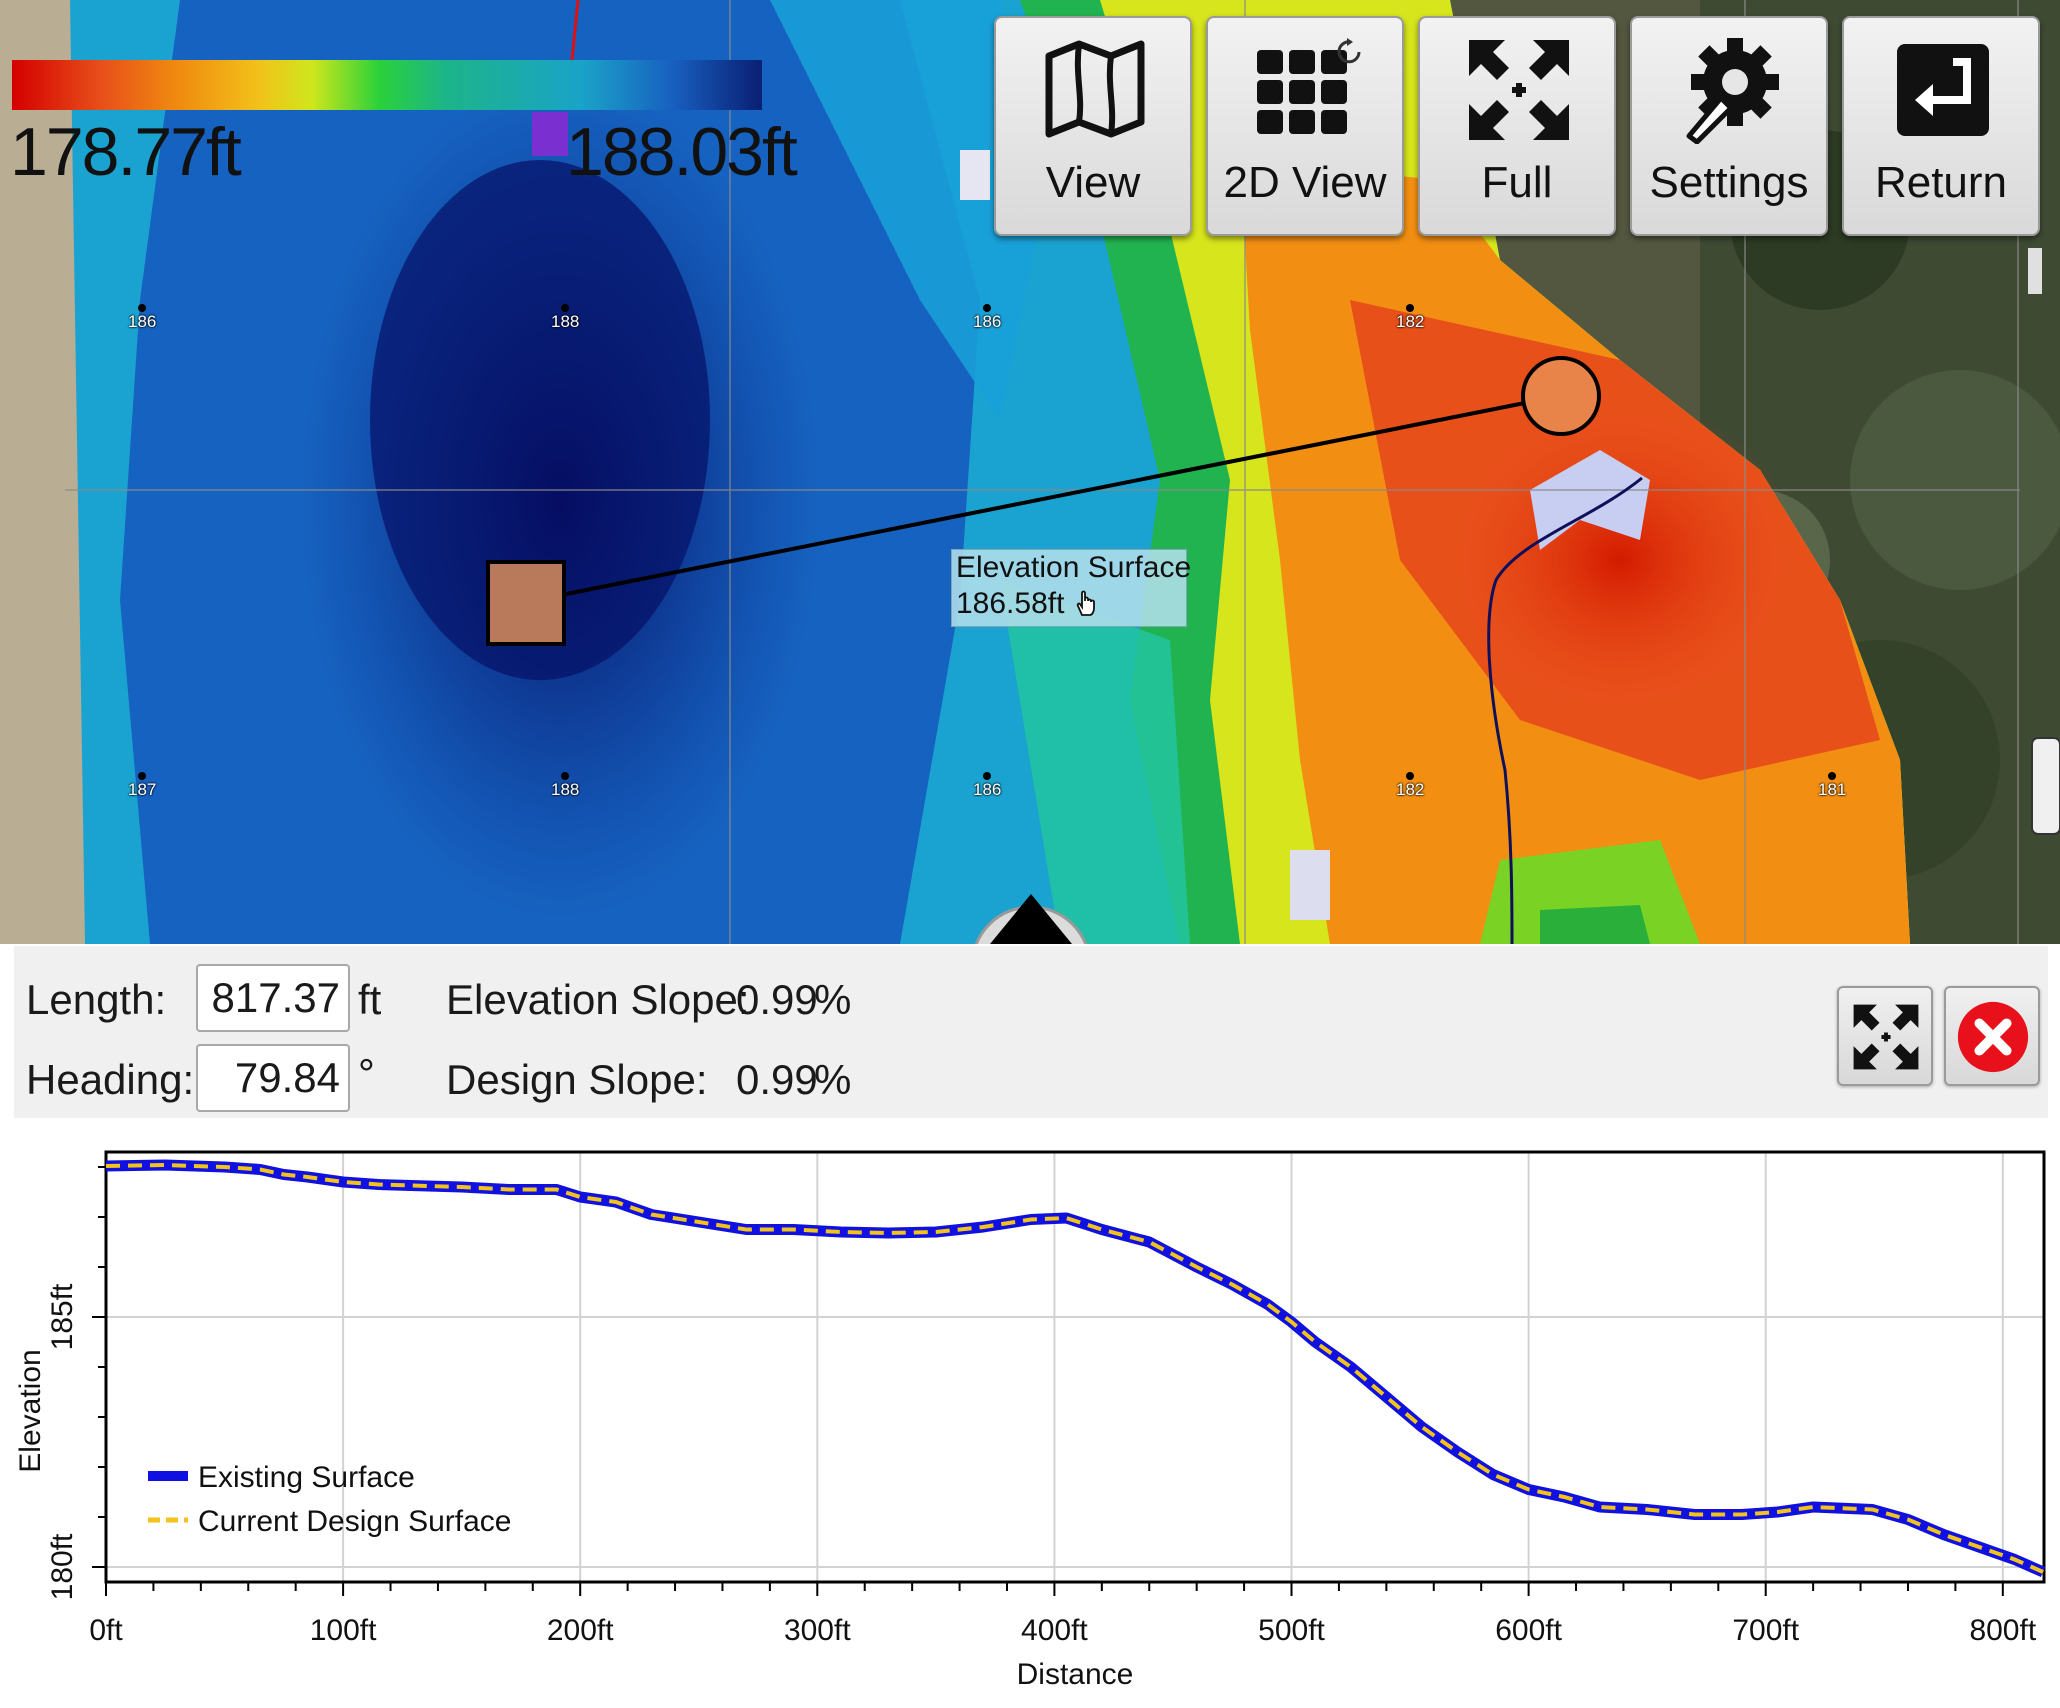 Image resolution: width=2060 pixels, height=1708 pixels. I want to click on full-button-label: Full, so click(1517, 182).